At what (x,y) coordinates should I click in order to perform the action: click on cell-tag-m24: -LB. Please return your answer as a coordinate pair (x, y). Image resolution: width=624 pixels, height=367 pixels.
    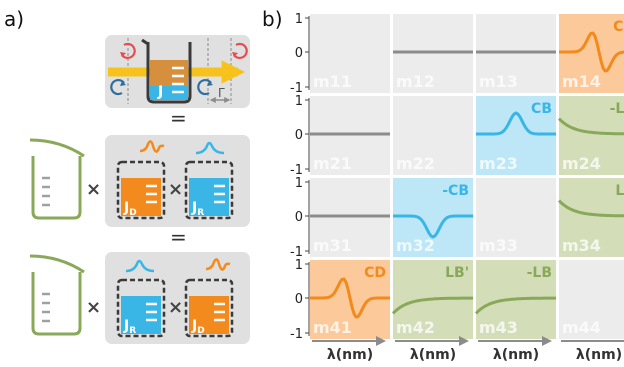
    Looking at the image, I should click on (617, 109).